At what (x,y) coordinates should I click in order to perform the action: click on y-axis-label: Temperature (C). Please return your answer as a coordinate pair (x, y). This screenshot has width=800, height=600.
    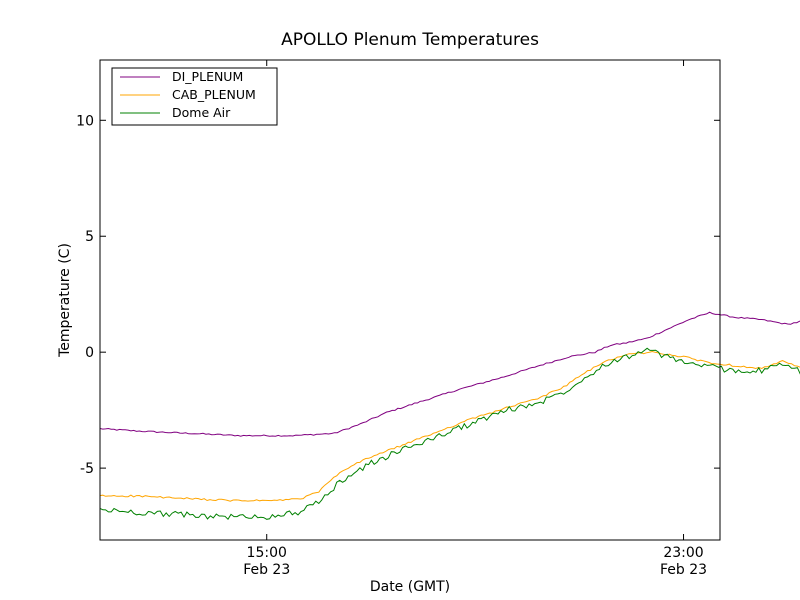
    Looking at the image, I should click on (65, 300).